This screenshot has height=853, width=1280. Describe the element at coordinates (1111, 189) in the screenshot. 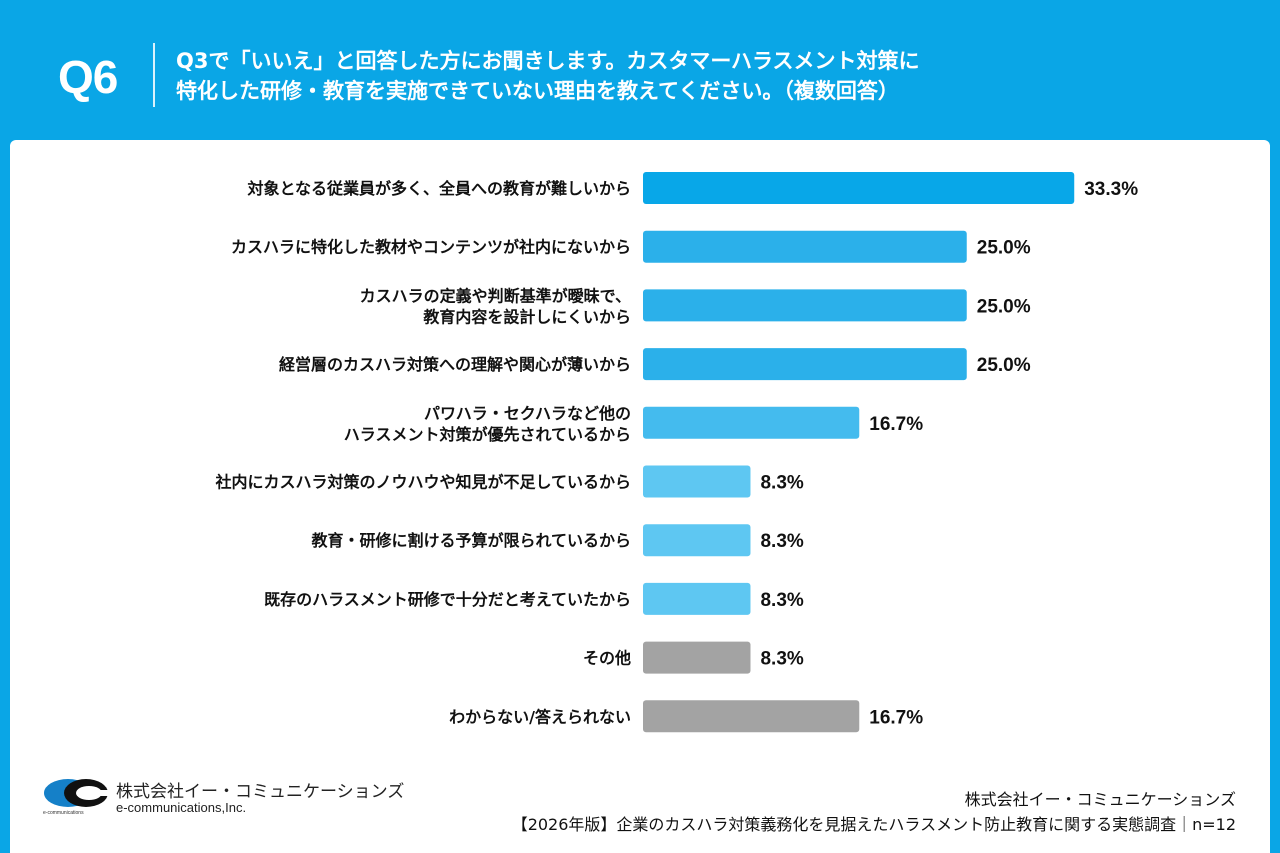

I see `data-label: 33.3%` at that location.